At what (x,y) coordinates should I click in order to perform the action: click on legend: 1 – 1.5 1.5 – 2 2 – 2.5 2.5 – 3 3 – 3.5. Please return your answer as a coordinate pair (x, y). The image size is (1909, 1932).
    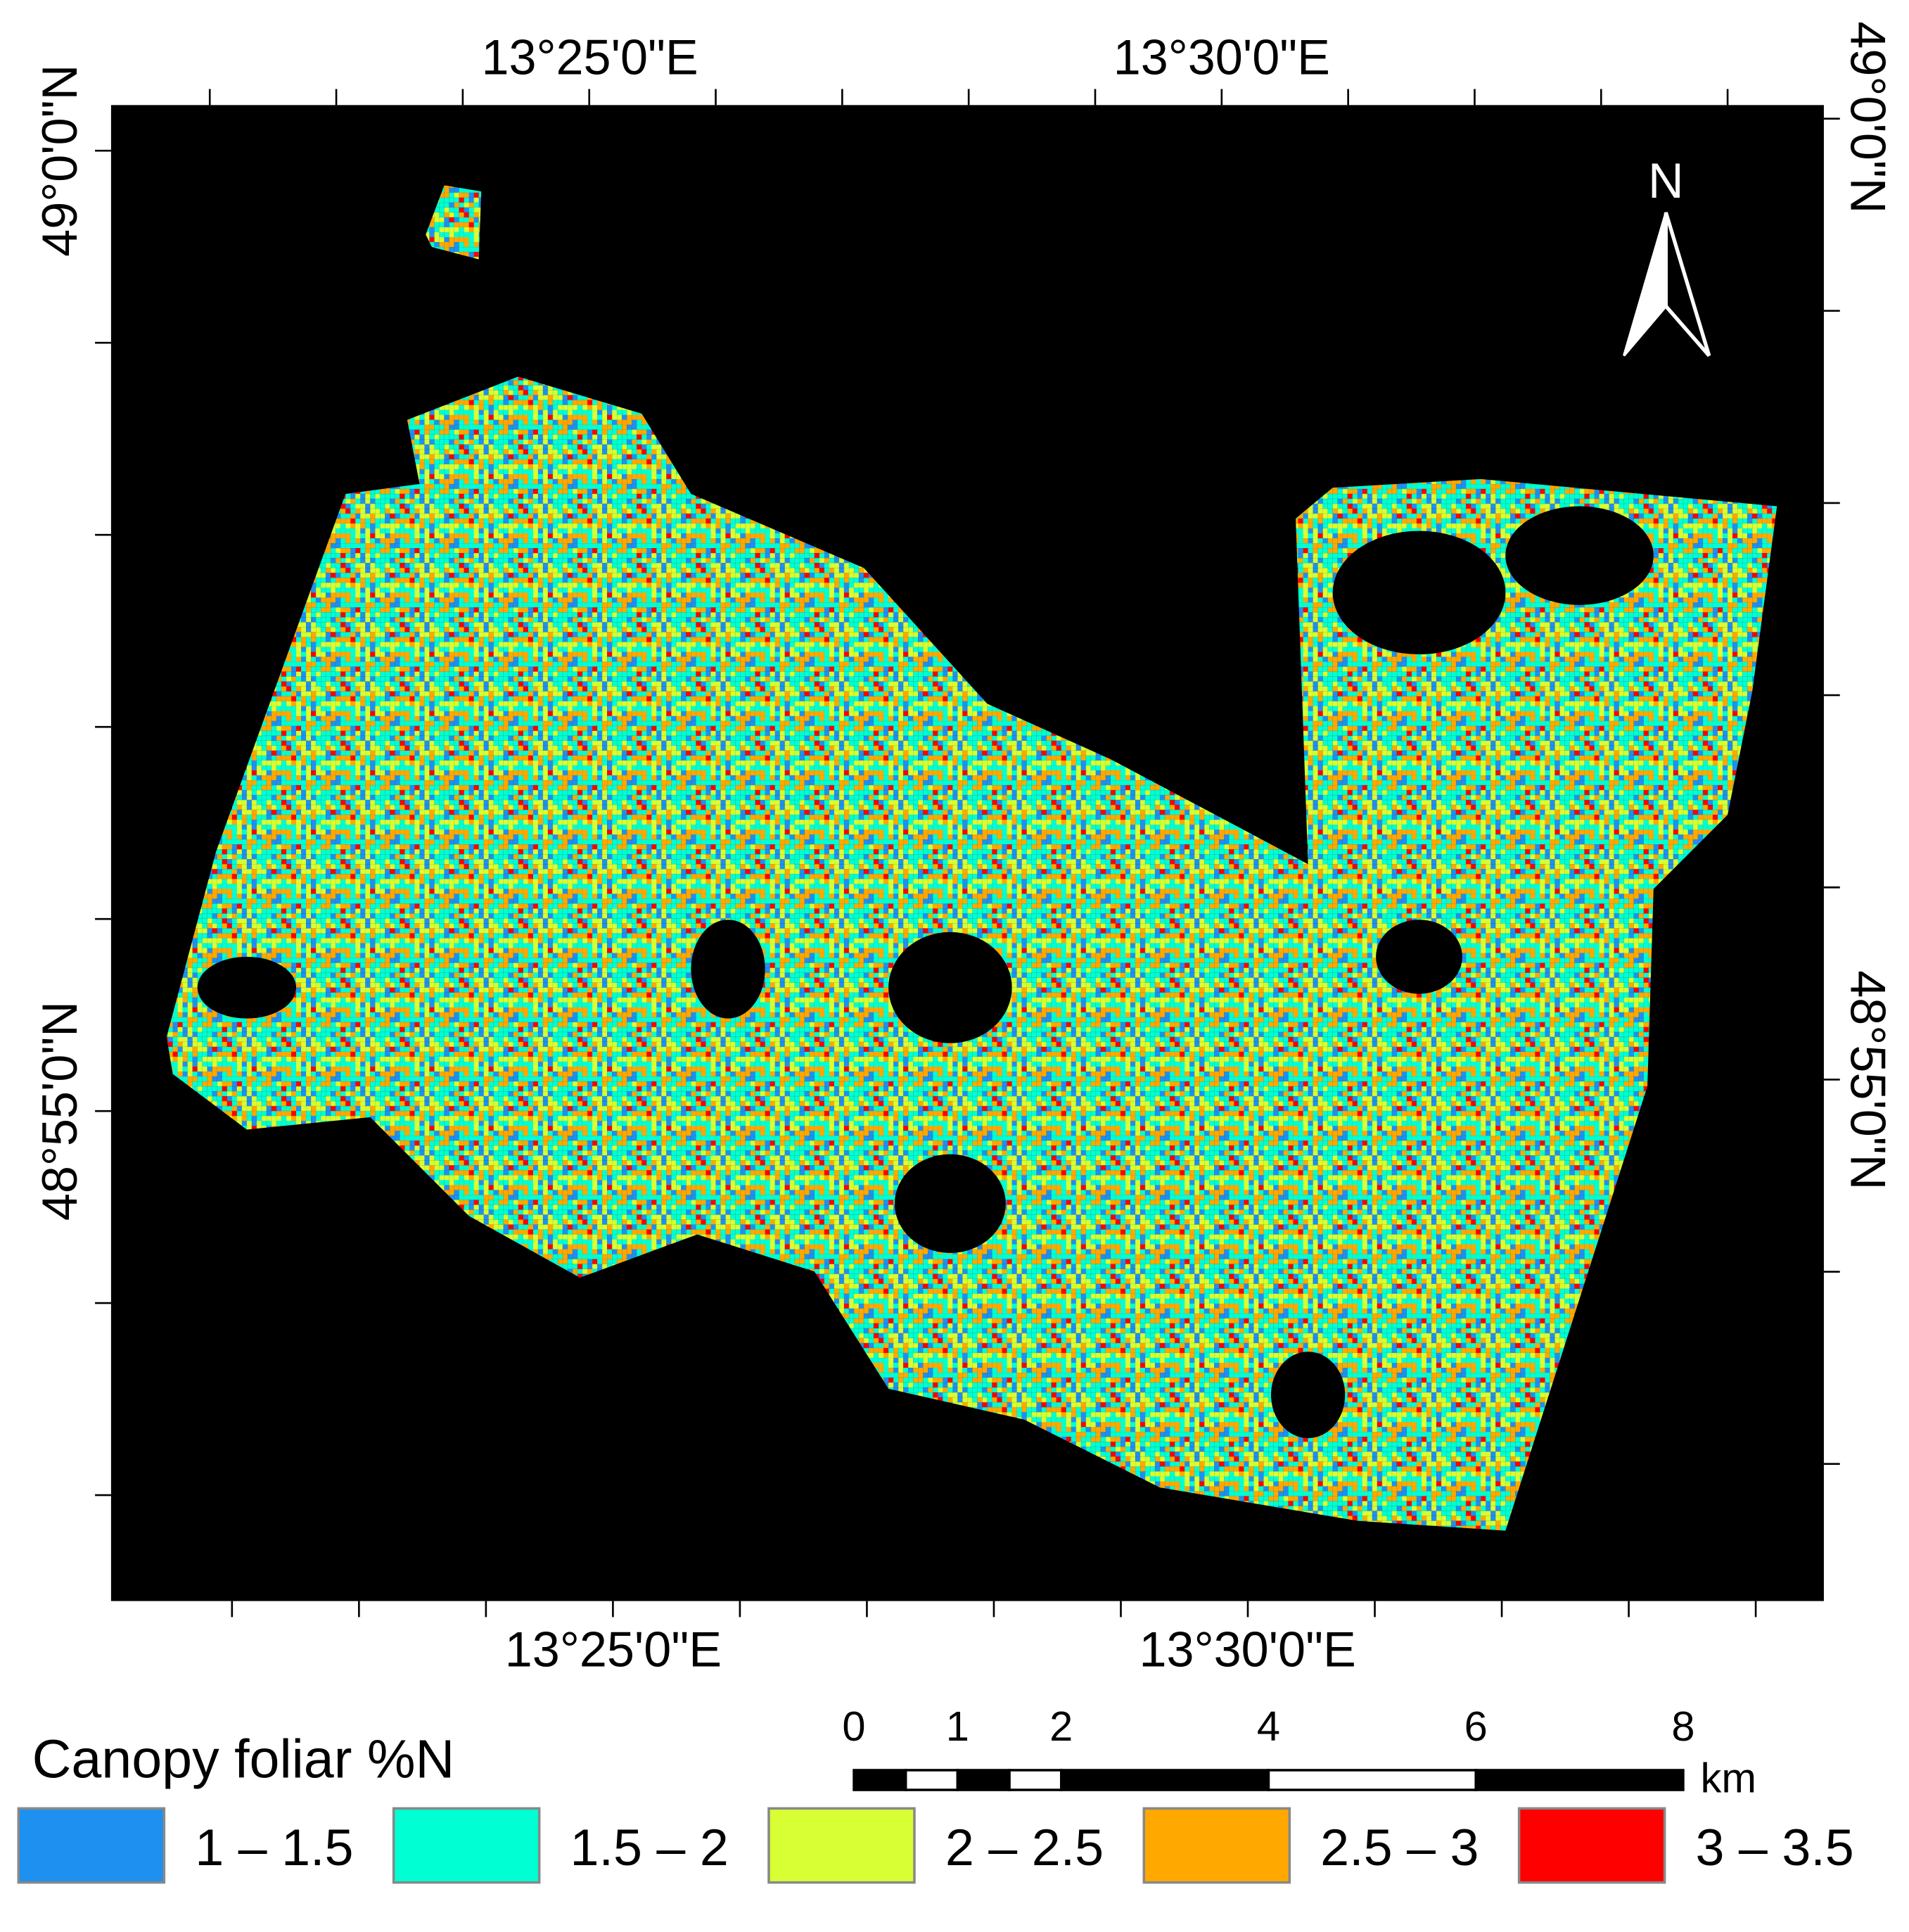
    Looking at the image, I should click on (935, 1846).